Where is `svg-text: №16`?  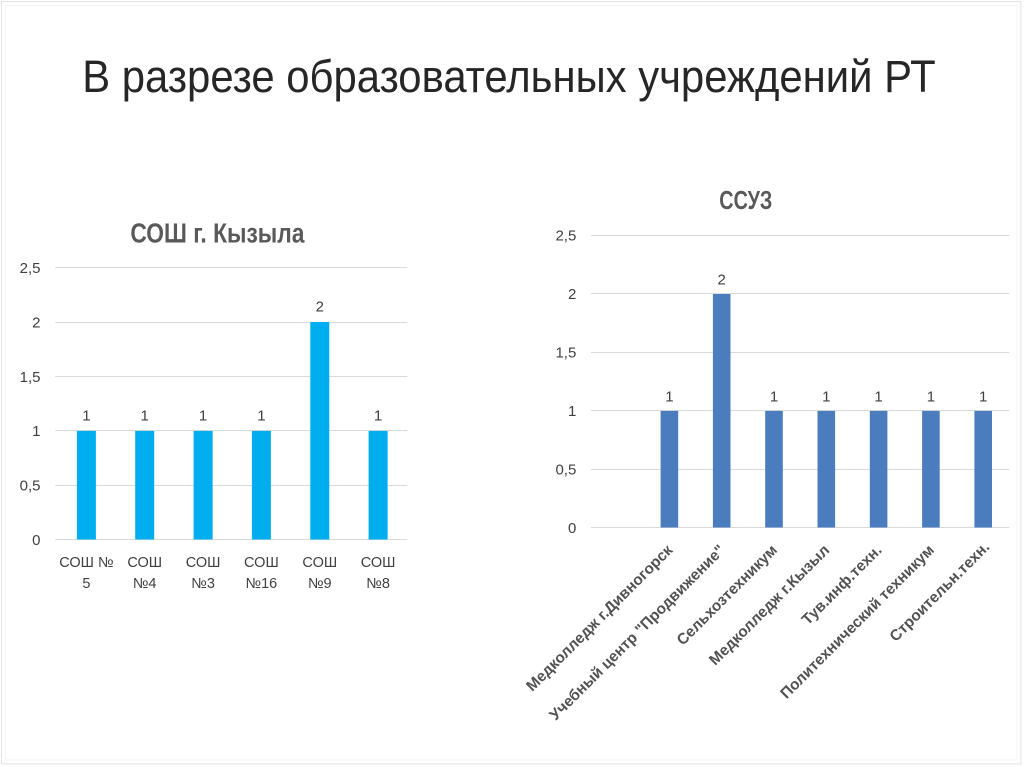 svg-text: №16 is located at coordinates (262, 584).